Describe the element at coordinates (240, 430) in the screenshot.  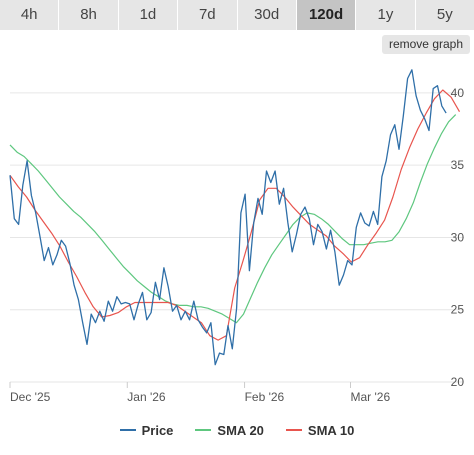
I see `legend-label: SMA 20` at that location.